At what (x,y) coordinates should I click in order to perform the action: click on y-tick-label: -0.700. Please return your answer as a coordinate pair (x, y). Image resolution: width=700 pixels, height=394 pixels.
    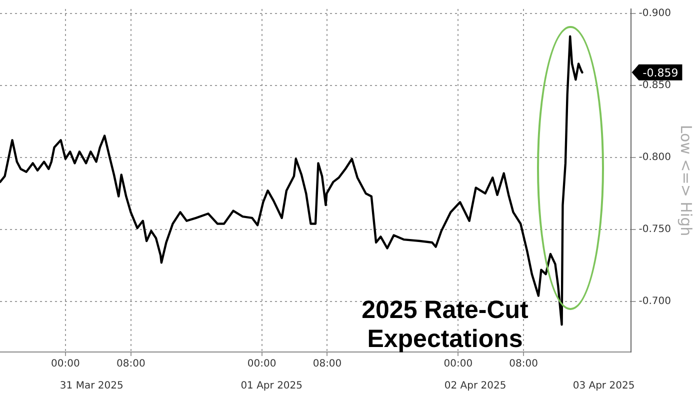
    Looking at the image, I should click on (655, 302).